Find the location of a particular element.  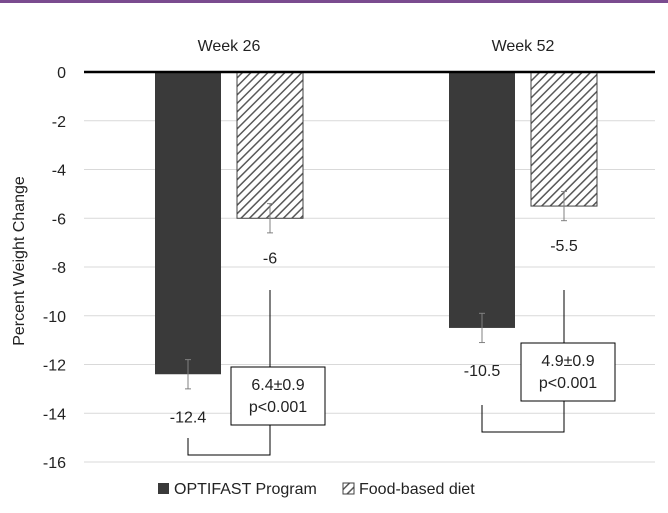

difference-value: 4.9±0.9 is located at coordinates (567, 361).